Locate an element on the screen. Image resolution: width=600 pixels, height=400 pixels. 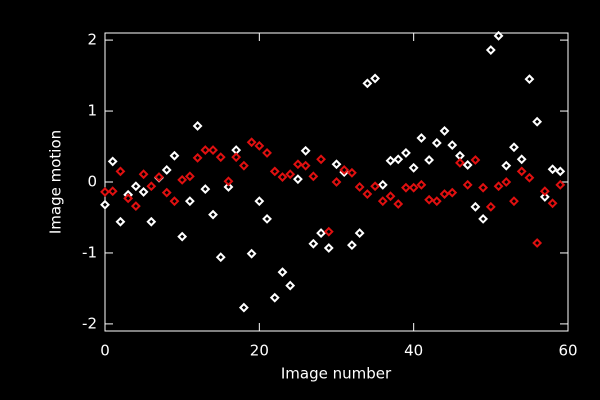
y-axis-label: Image motion is located at coordinates (56, 182).